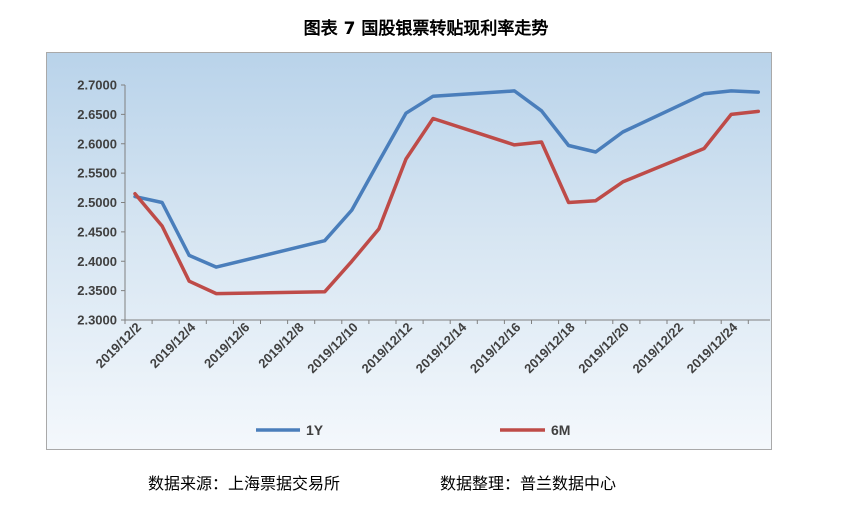 This screenshot has width=852, height=505. Describe the element at coordinates (97, 202) in the screenshot. I see `y-tick-label: 2.5000` at that location.